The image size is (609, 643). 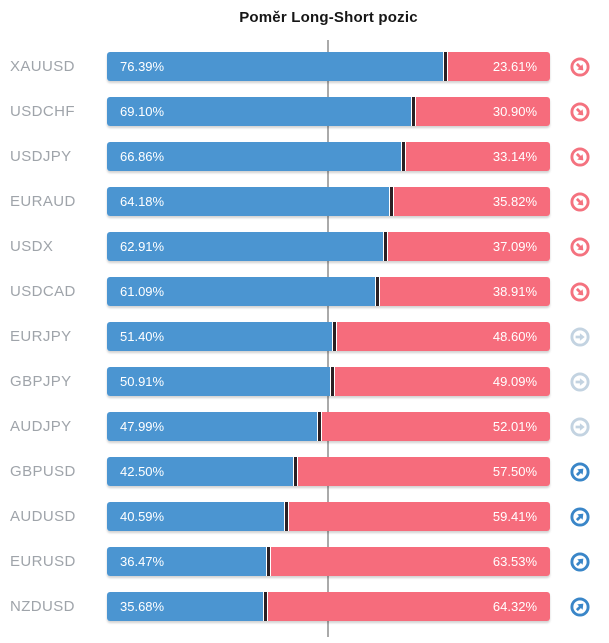 What do you see at coordinates (442, 381) in the screenshot?
I see `short-segment: 49.09%` at bounding box center [442, 381].